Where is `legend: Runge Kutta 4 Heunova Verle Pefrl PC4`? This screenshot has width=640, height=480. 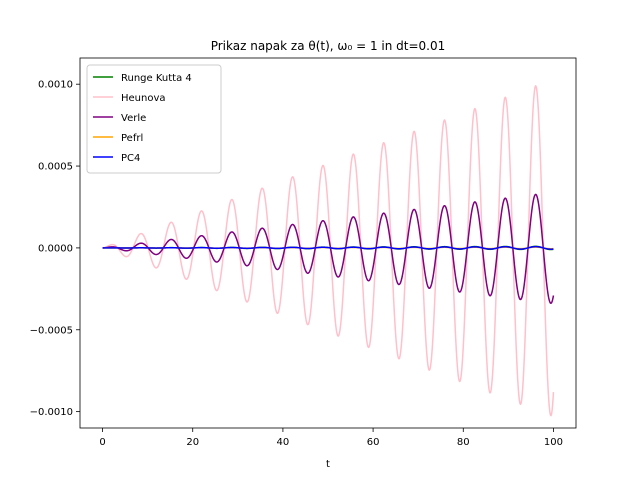
legend: Runge Kutta 4 Heunova Verle Pefrl PC4 is located at coordinates (154, 119).